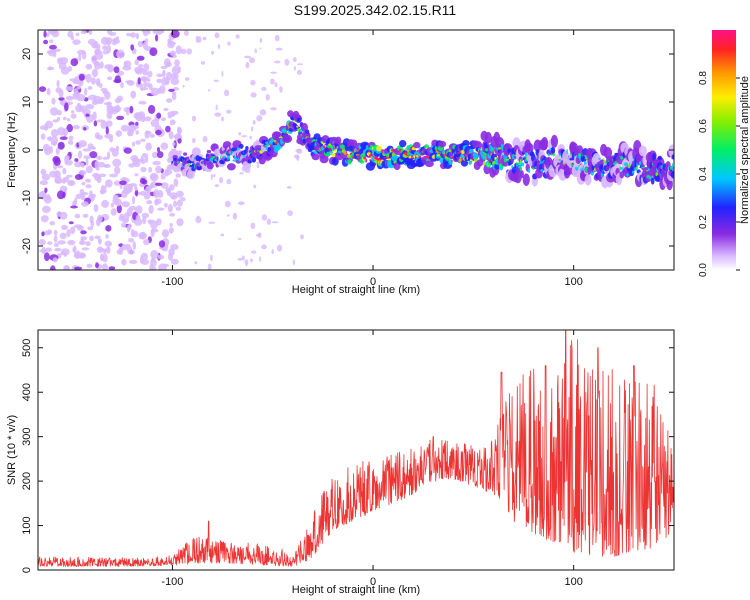 The image size is (750, 600). Describe the element at coordinates (574, 282) in the screenshot. I see `x-tick-label: 100` at that location.